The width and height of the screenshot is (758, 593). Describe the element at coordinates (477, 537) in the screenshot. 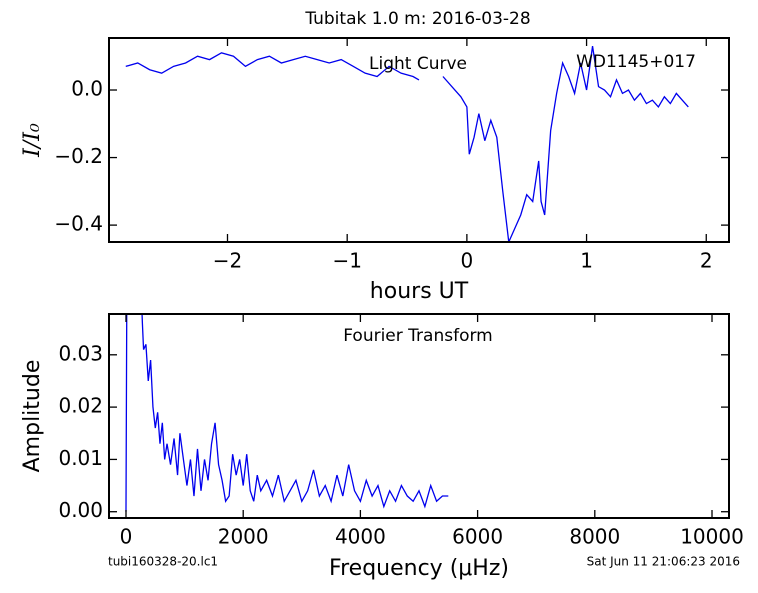

I see `x-tick-label: 6000` at that location.